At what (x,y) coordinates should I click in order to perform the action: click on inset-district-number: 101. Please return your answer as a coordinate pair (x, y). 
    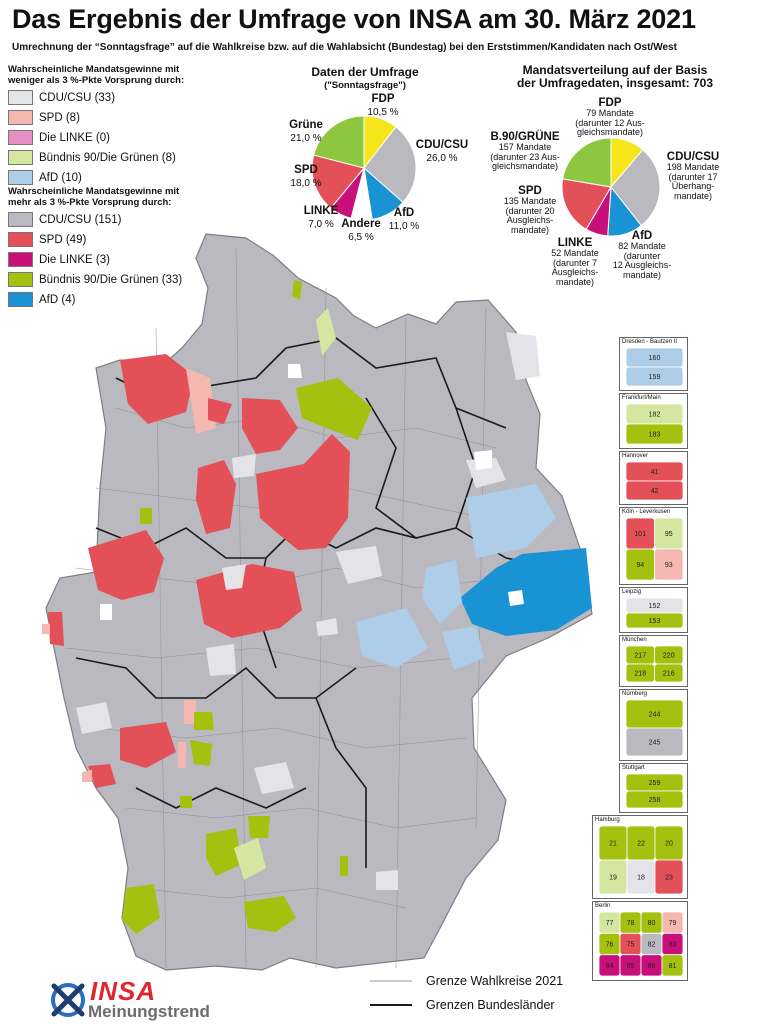
    Looking at the image, I should click on (640, 534).